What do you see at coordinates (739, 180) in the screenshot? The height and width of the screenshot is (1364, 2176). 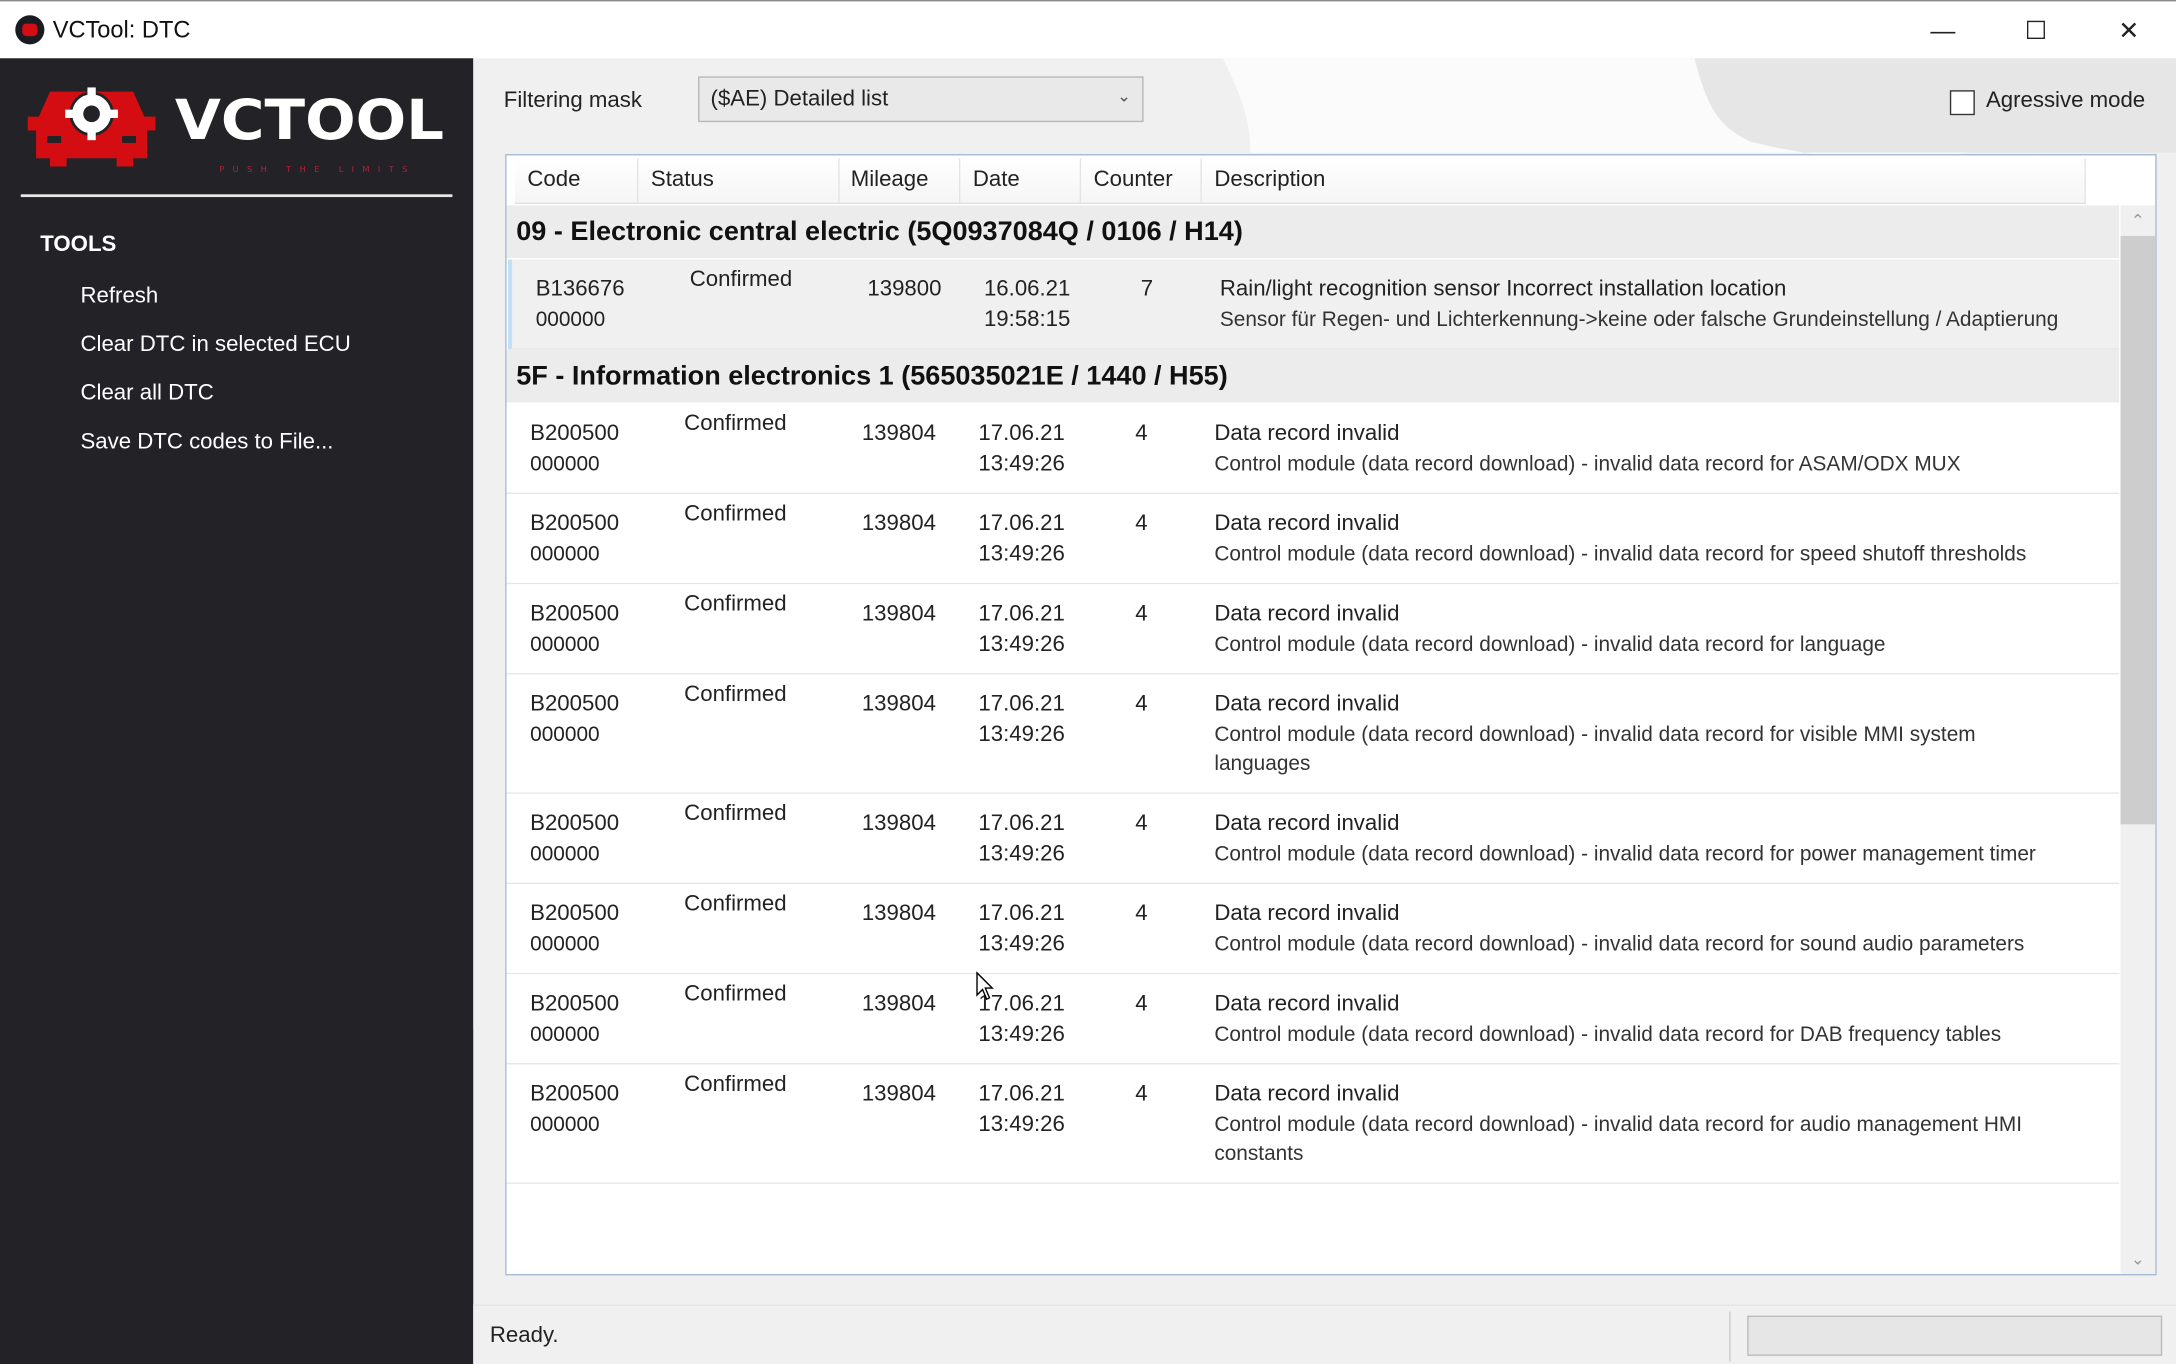 I see `column-header-status: Status` at bounding box center [739, 180].